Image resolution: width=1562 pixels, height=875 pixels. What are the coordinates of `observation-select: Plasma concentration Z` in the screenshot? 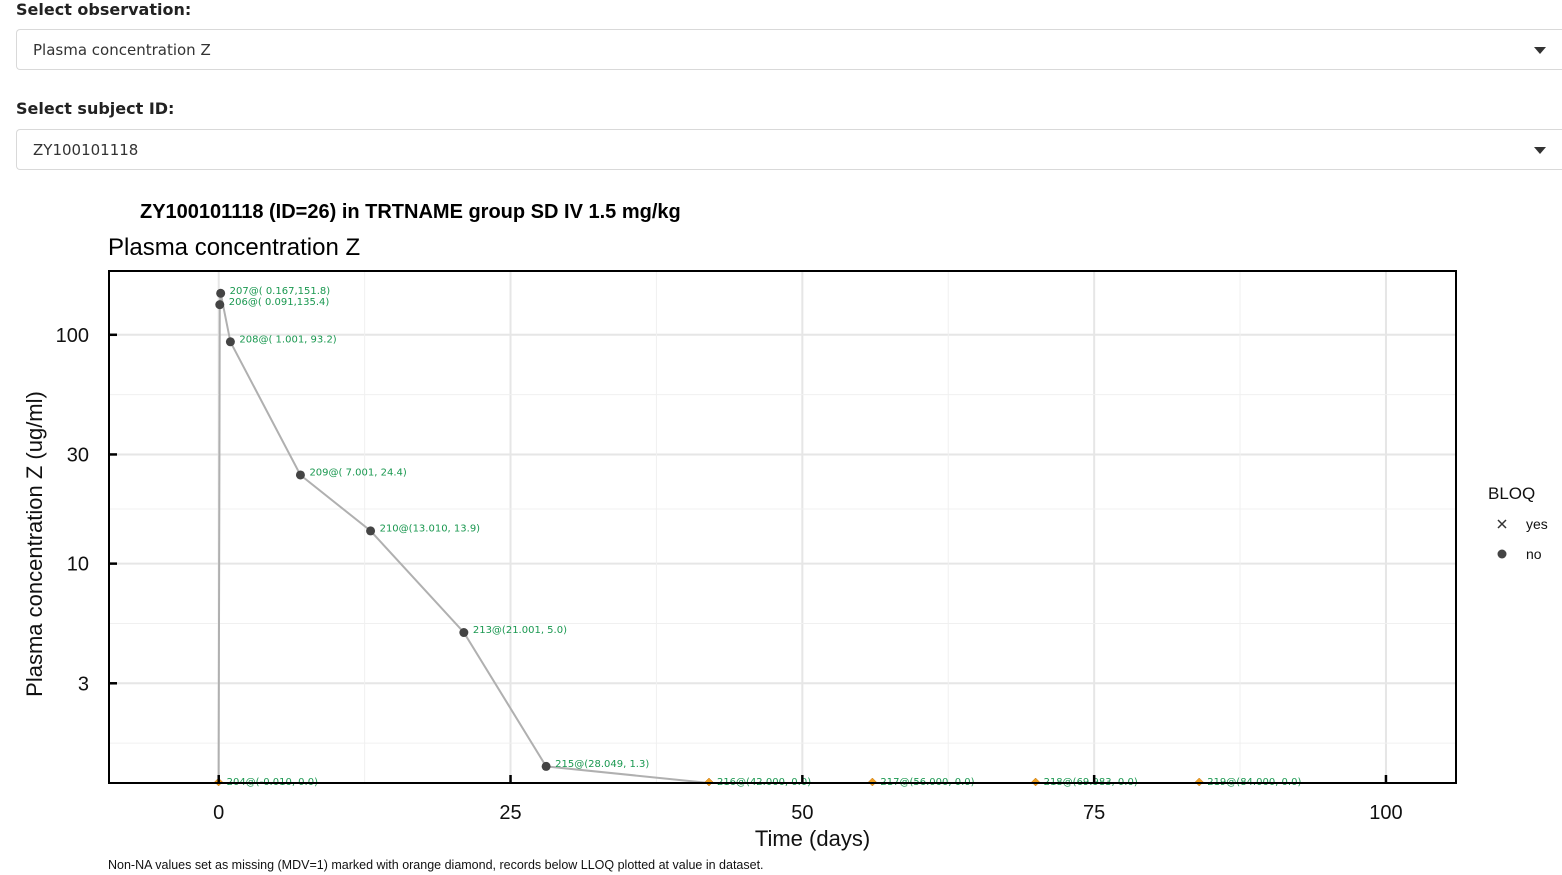 It's located at (789, 49).